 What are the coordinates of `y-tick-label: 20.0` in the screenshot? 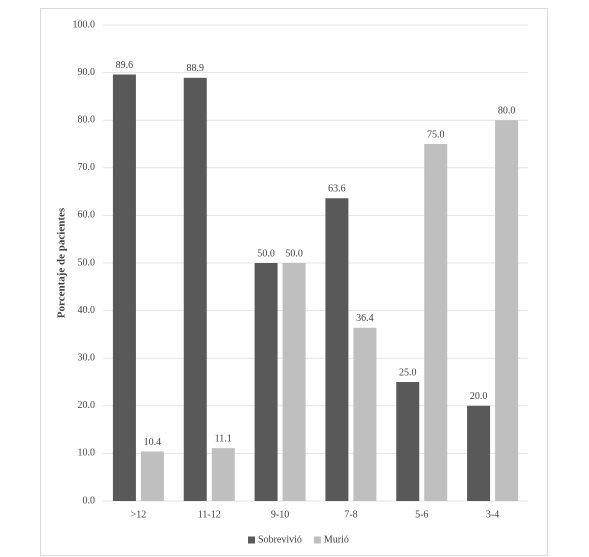 It's located at (87, 405).